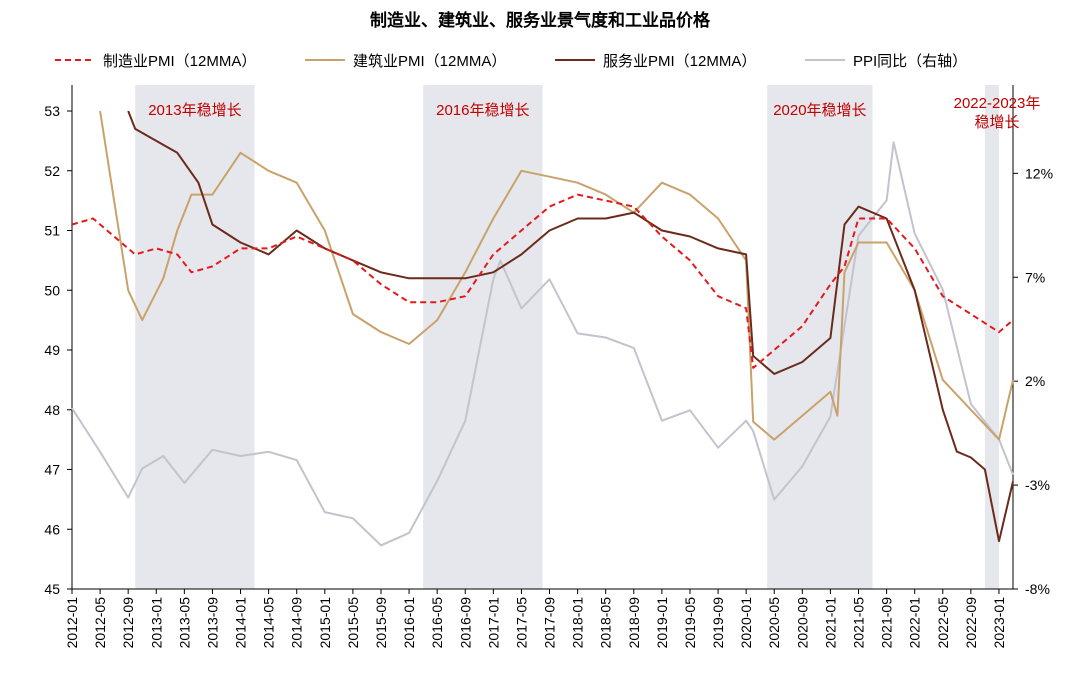 Image resolution: width=1080 pixels, height=694 pixels. What do you see at coordinates (241, 623) in the screenshot?
I see `x-tick-label: 2014-01` at bounding box center [241, 623].